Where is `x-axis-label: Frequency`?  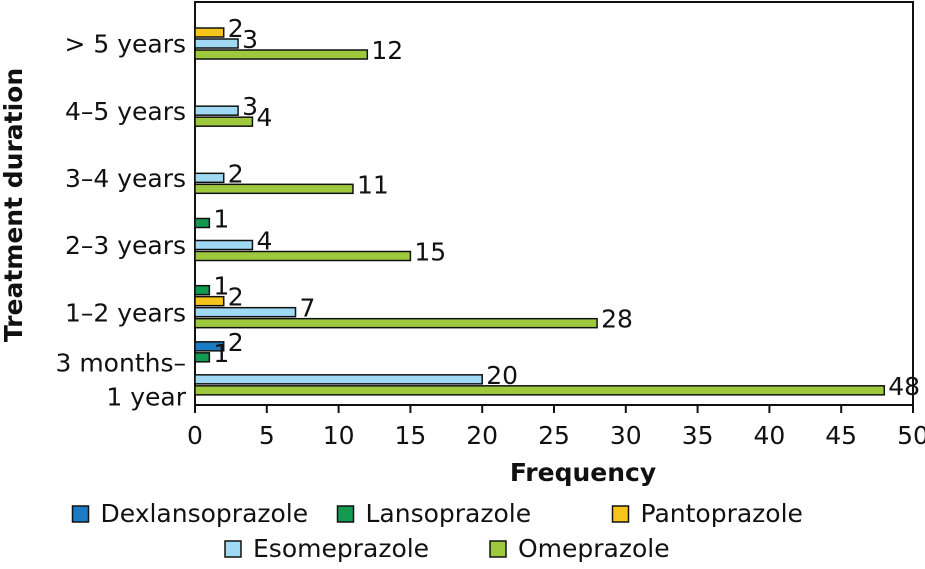
x-axis-label: Frequency is located at coordinates (583, 472).